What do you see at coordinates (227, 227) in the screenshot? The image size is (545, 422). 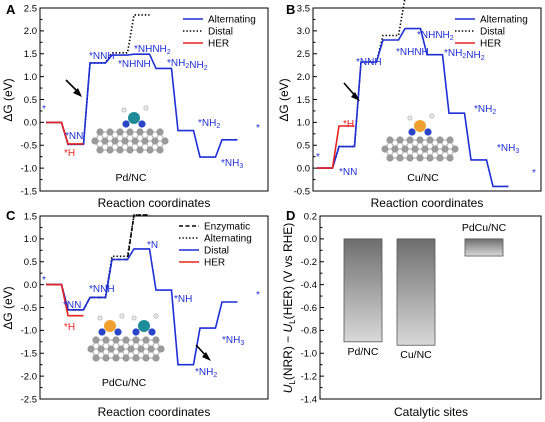 I see `legend-label-enzymatic: Enzymatic` at bounding box center [227, 227].